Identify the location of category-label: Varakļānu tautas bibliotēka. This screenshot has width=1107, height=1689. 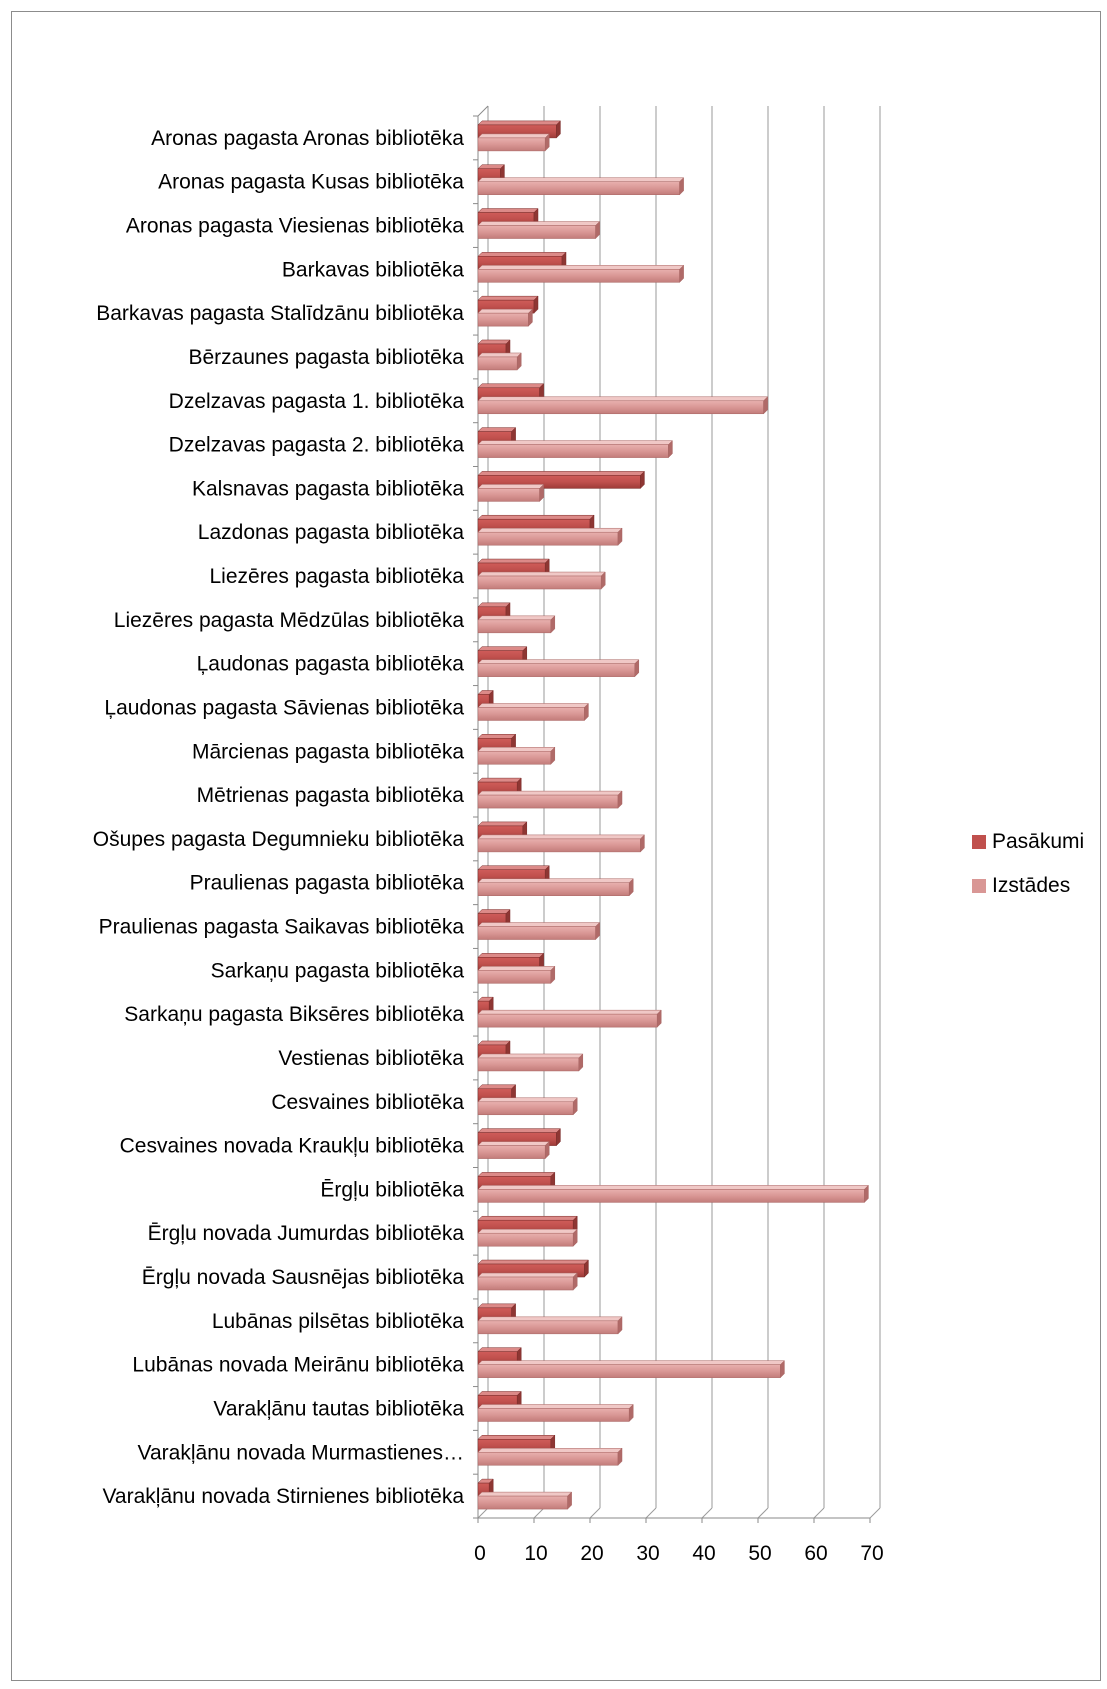
(338, 1408).